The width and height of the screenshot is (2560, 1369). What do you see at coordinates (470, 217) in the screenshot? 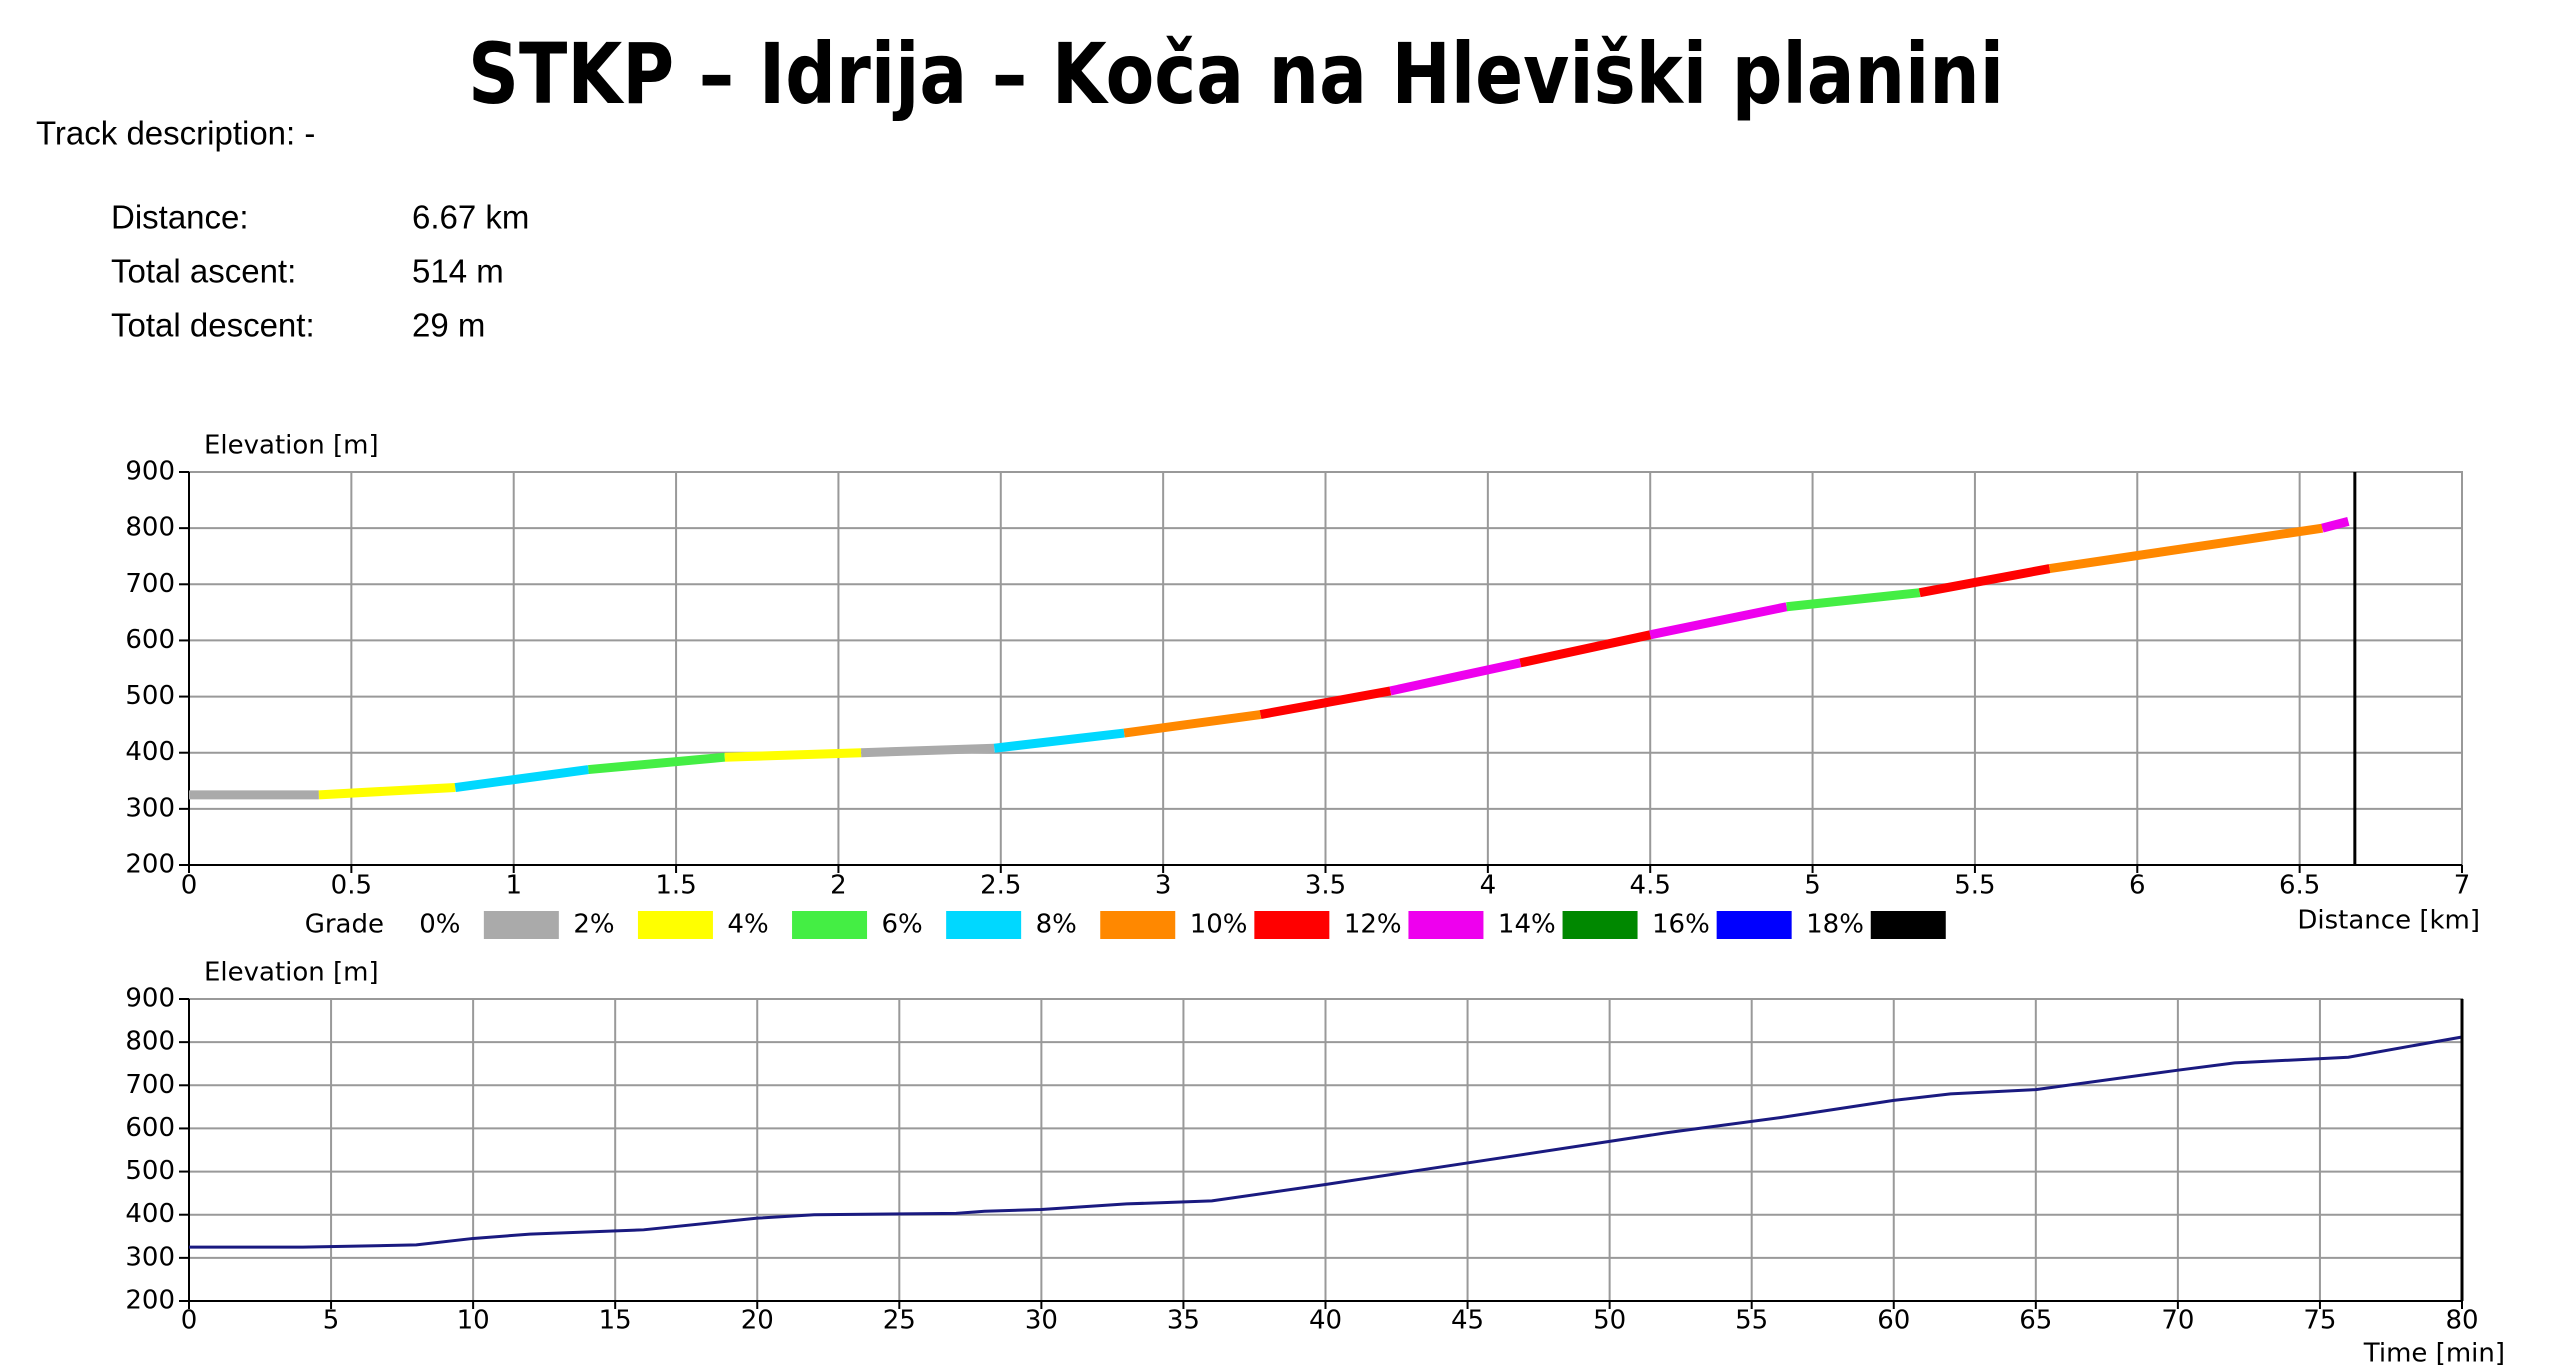
I see `stat-value: 6.67 km` at bounding box center [470, 217].